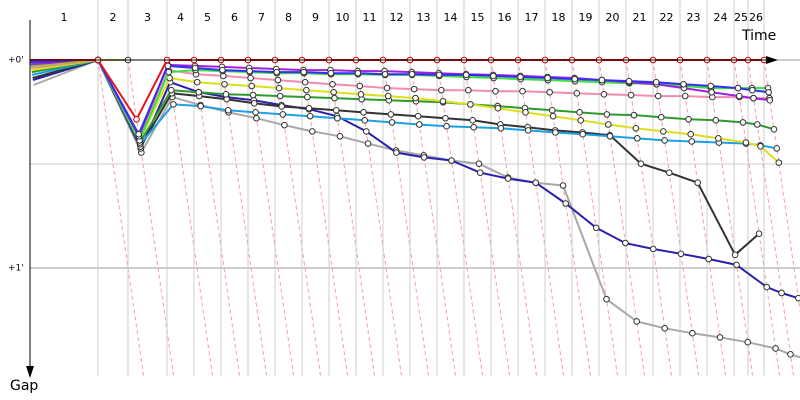 The width and height of the screenshot is (800, 400). Describe the element at coordinates (505, 17) in the screenshot. I see `lap-label: 16` at that location.